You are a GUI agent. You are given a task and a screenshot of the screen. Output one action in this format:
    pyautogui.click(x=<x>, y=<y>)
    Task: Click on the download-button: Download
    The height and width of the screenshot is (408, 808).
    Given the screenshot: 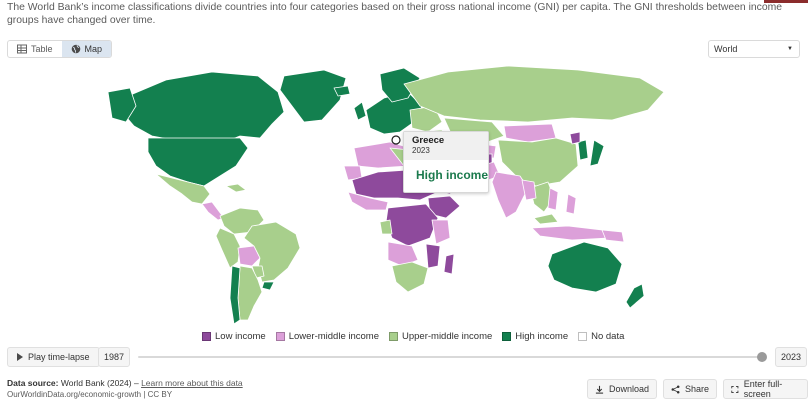 What is the action you would take?
    pyautogui.click(x=622, y=389)
    